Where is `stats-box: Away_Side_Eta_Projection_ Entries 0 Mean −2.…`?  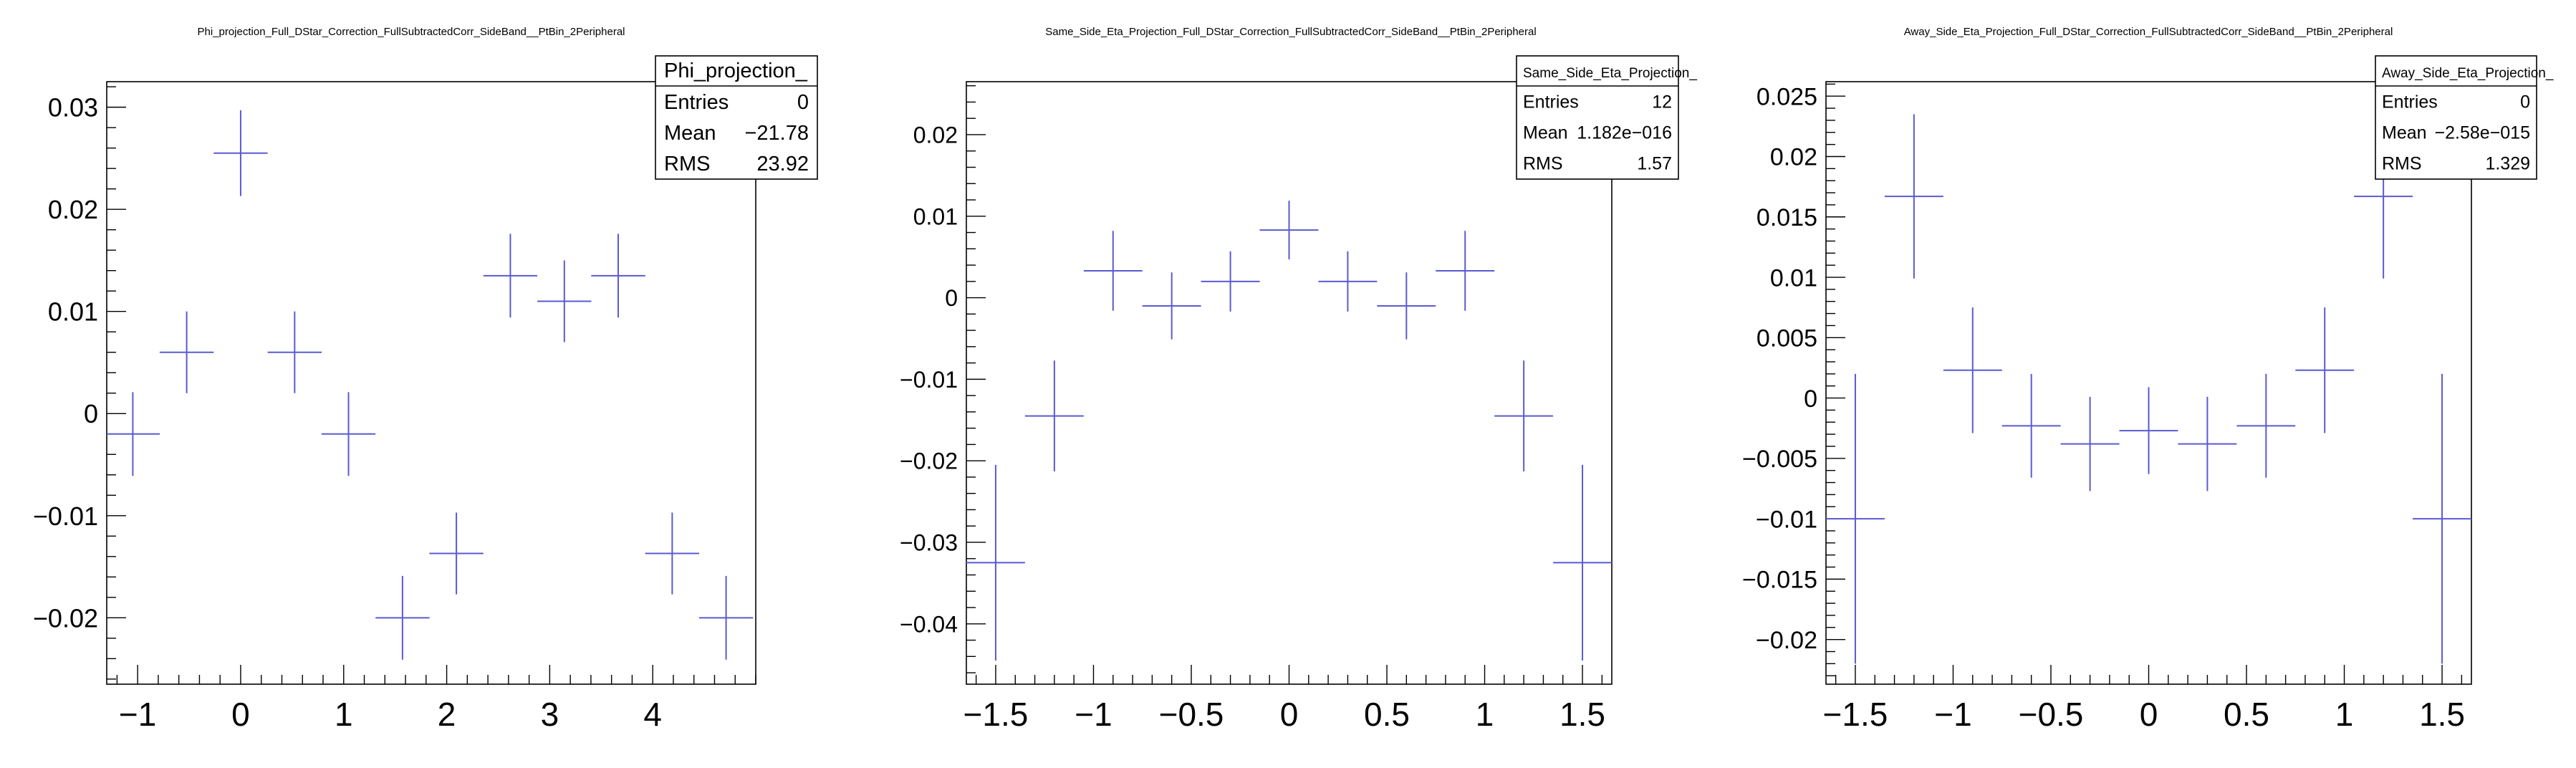
stats-box: Away_Side_Eta_Projection_ Entries 0 Mean −2.… is located at coordinates (2464, 117).